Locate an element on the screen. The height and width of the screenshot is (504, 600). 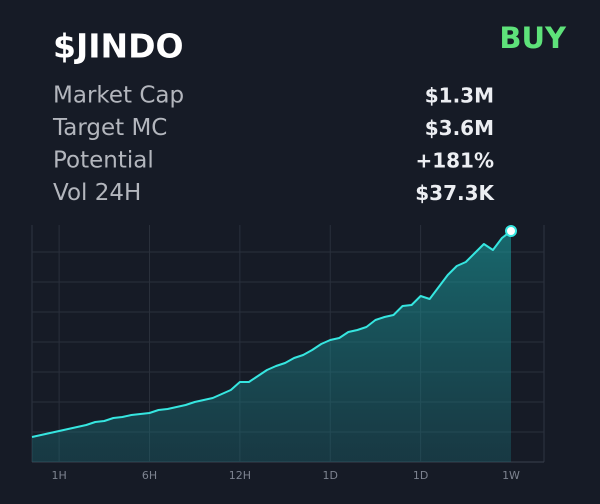
buy-button: BUY is located at coordinates (533, 38).